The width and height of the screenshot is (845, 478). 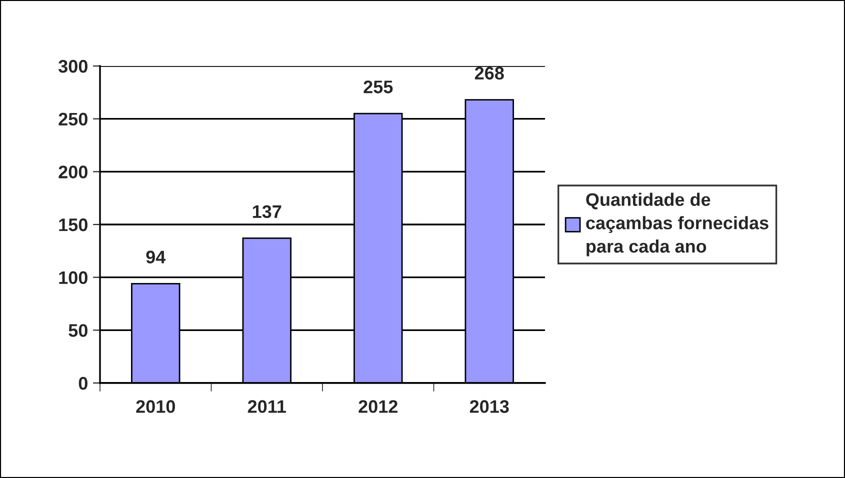 I want to click on y-tick-label: 0, so click(x=83, y=383).